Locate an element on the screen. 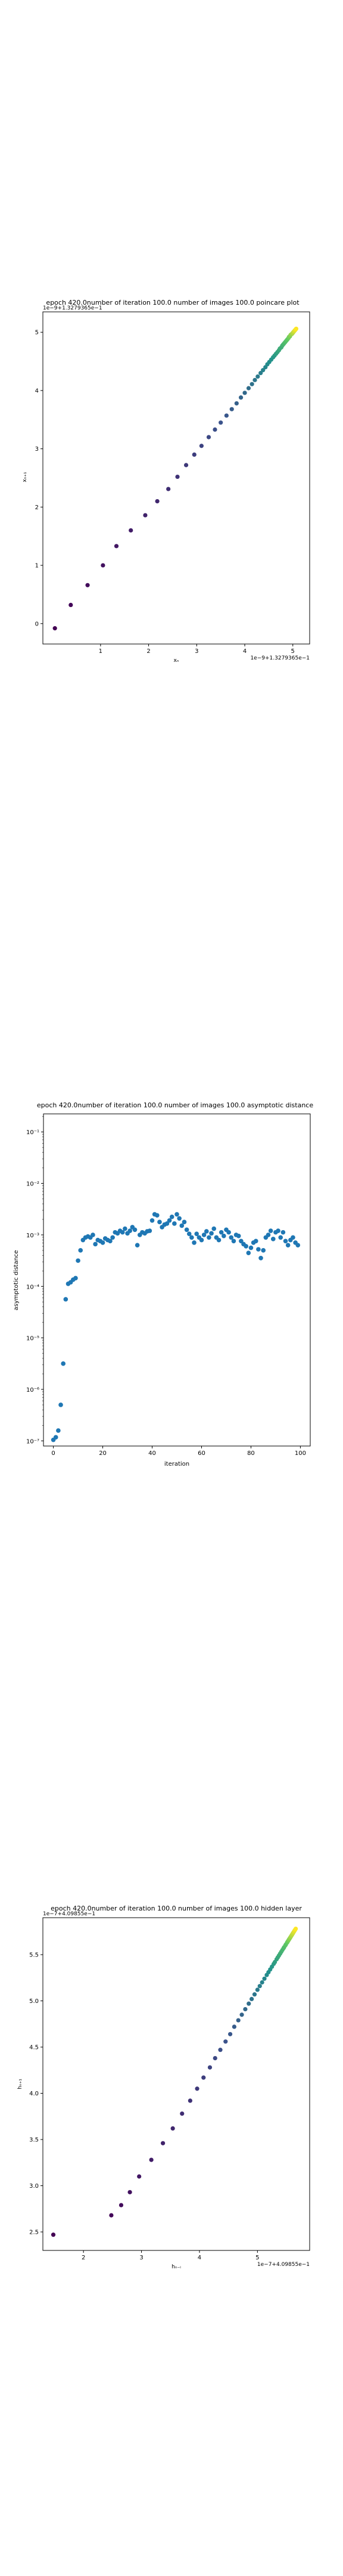 The height and width of the screenshot is (2576, 343). y-tick-label: 10⁻⁶ is located at coordinates (33, 1390).